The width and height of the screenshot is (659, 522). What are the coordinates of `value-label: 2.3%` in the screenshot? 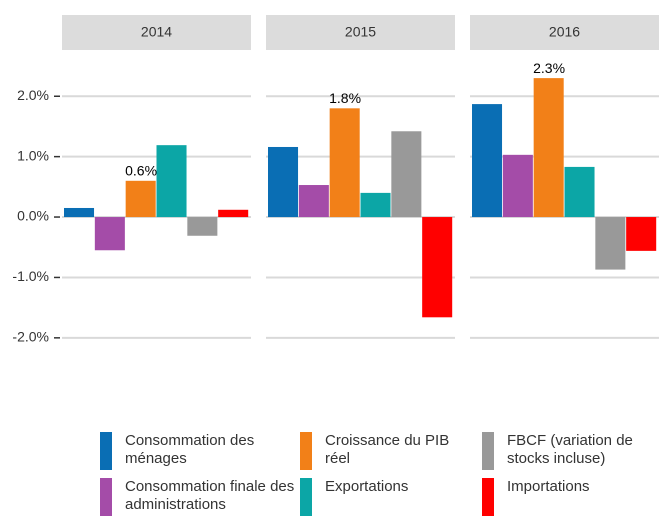 It's located at (549, 68).